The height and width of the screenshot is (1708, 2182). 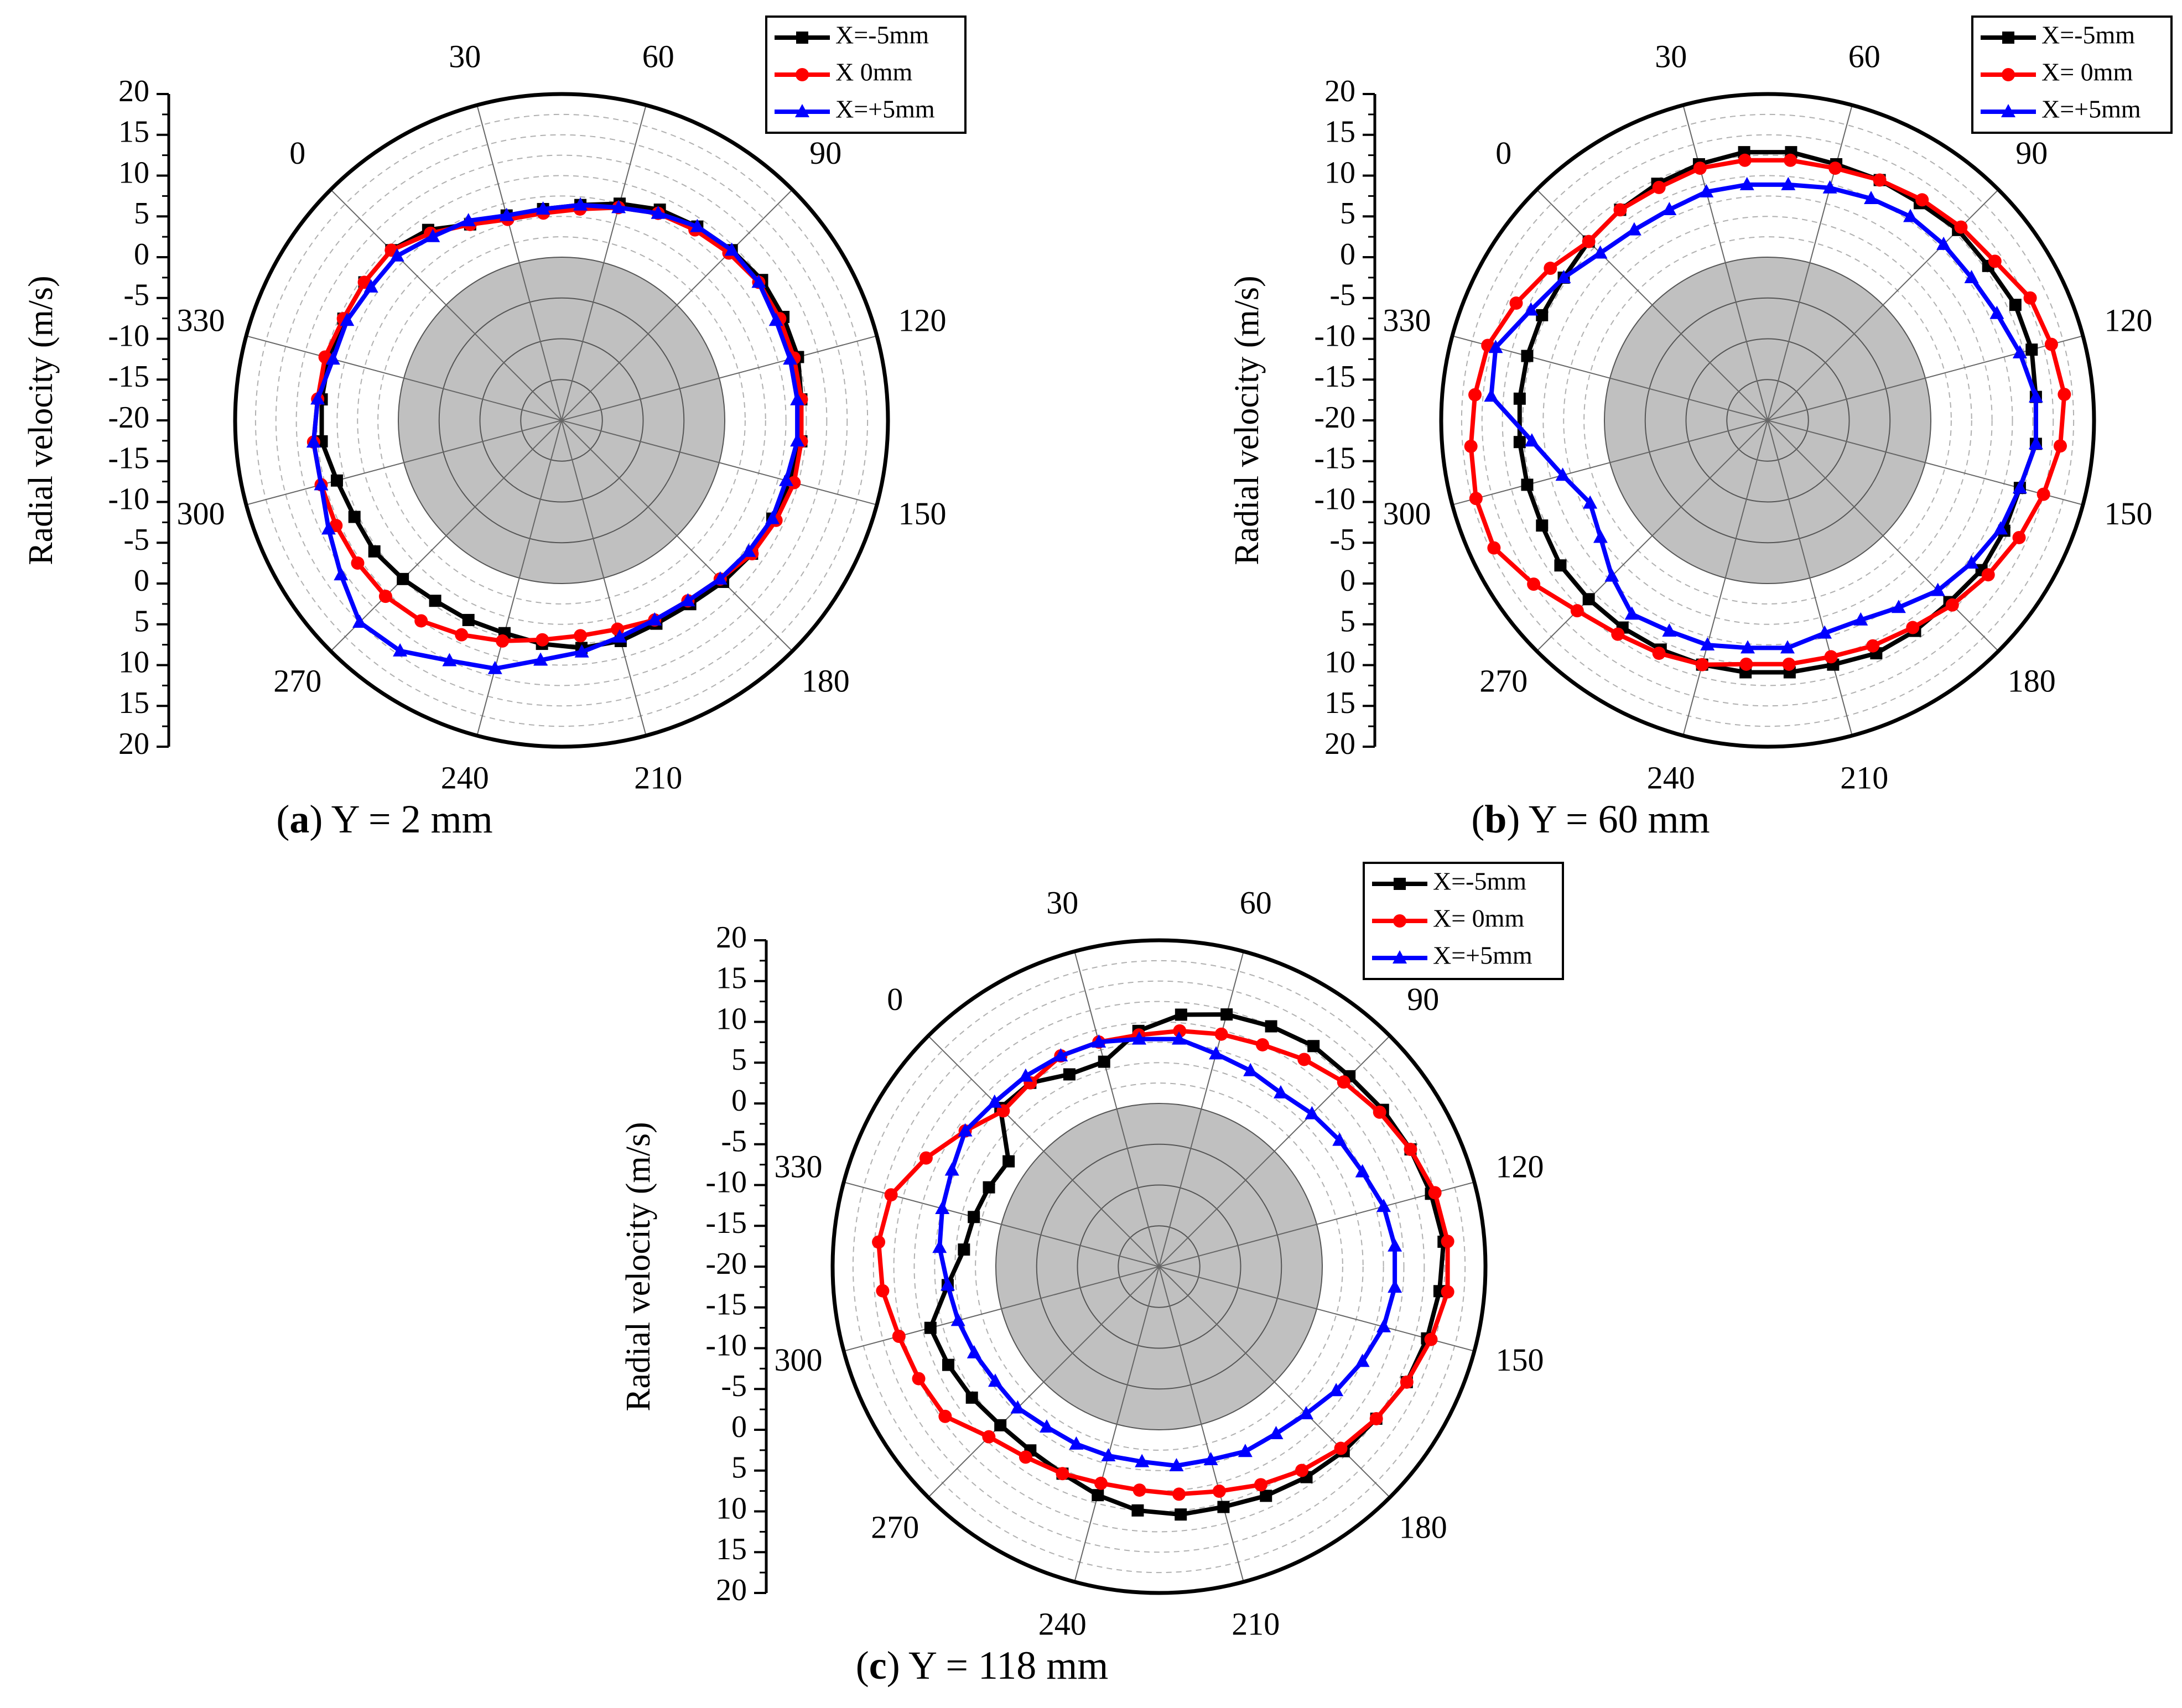 What do you see at coordinates (201, 514) in the screenshot?
I see `angle-label: 300` at bounding box center [201, 514].